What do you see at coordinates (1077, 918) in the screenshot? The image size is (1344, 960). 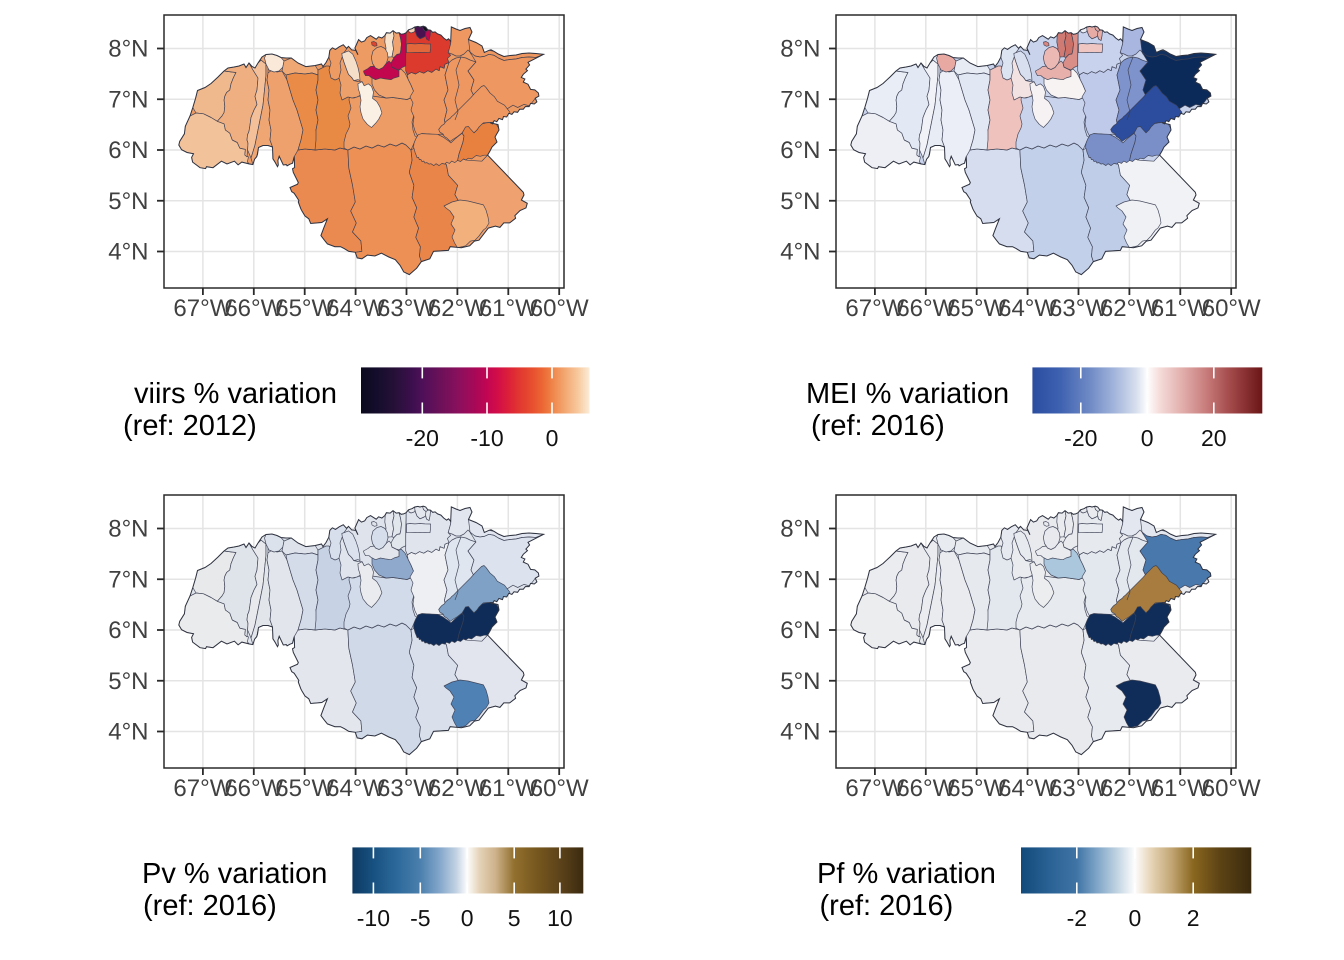 I see `svg-text: -2` at bounding box center [1077, 918].